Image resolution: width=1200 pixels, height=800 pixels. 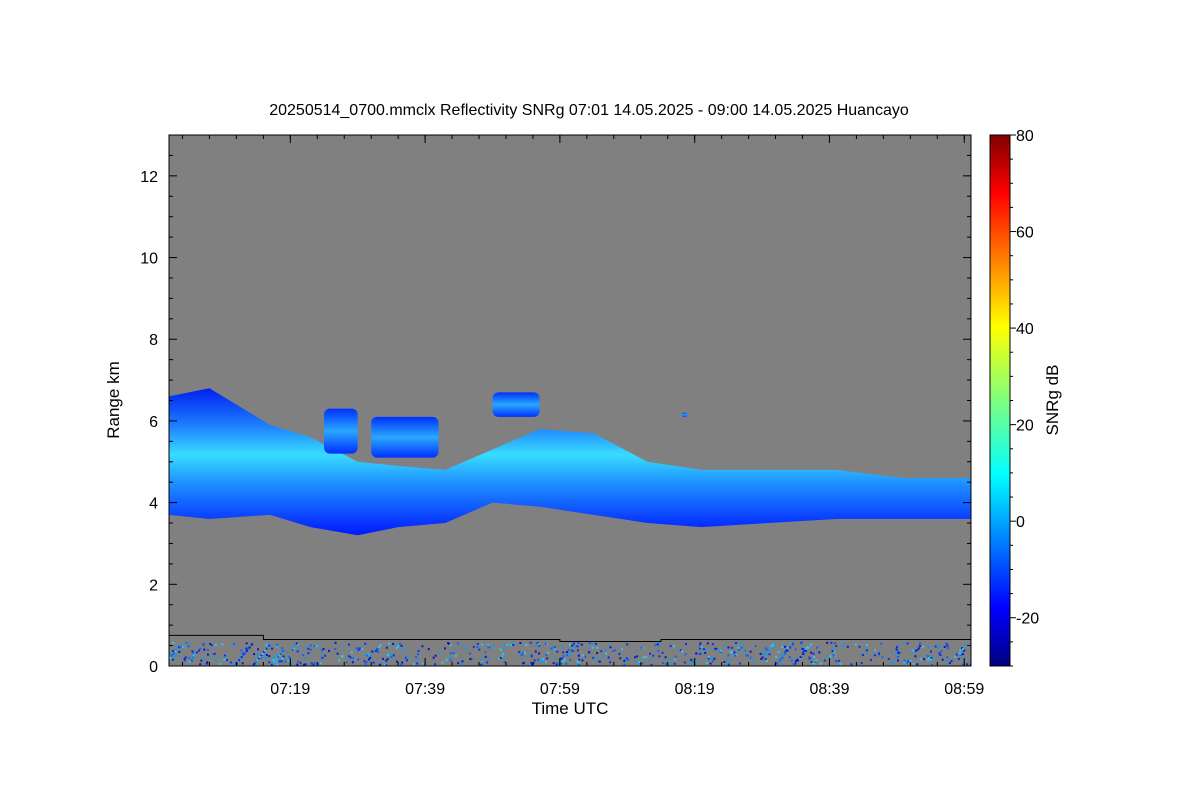 What do you see at coordinates (964, 689) in the screenshot?
I see `x-tick-label-5: 08:59` at bounding box center [964, 689].